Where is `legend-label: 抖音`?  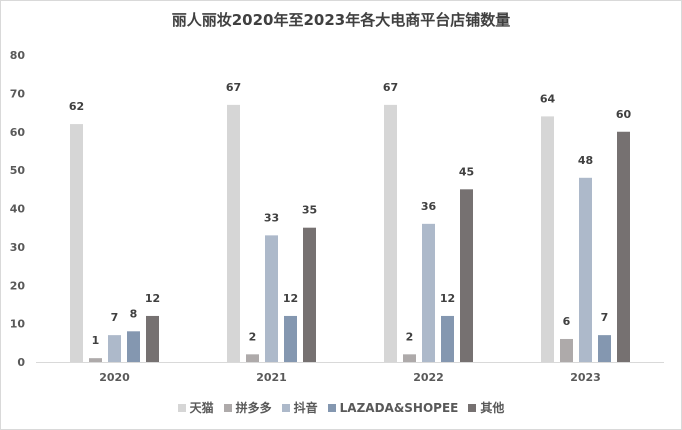
legend-label: 抖音 is located at coordinates (305, 408).